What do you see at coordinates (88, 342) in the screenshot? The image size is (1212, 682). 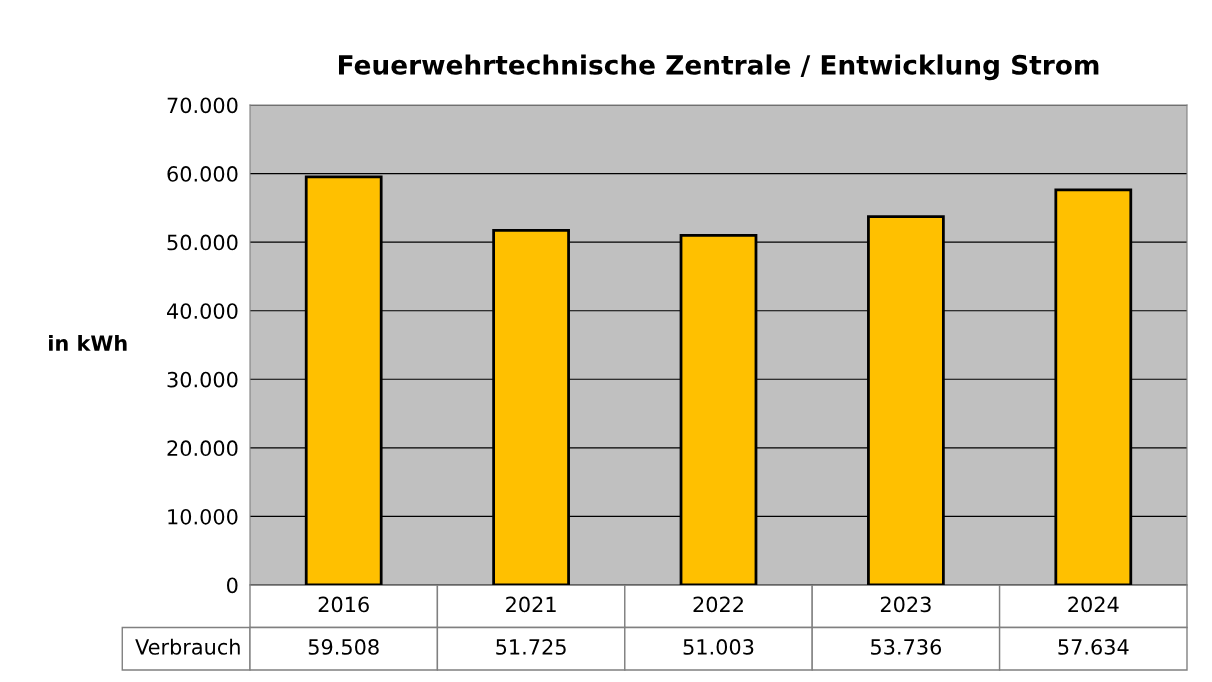 I see `y-axis-title: in kWh` at bounding box center [88, 342].